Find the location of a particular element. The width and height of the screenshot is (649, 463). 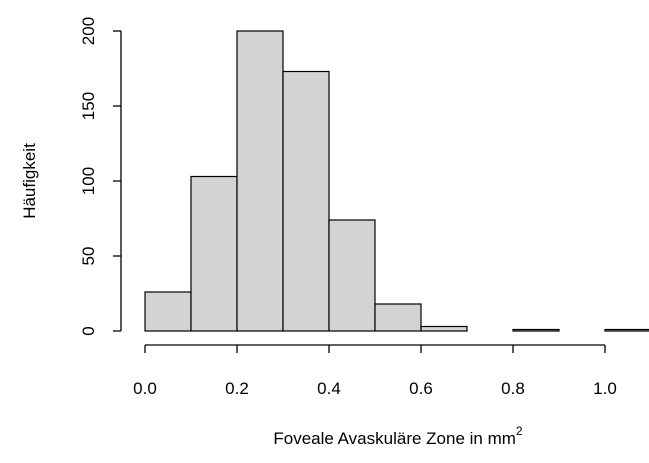

y-tick-label: 50 is located at coordinates (88, 256).